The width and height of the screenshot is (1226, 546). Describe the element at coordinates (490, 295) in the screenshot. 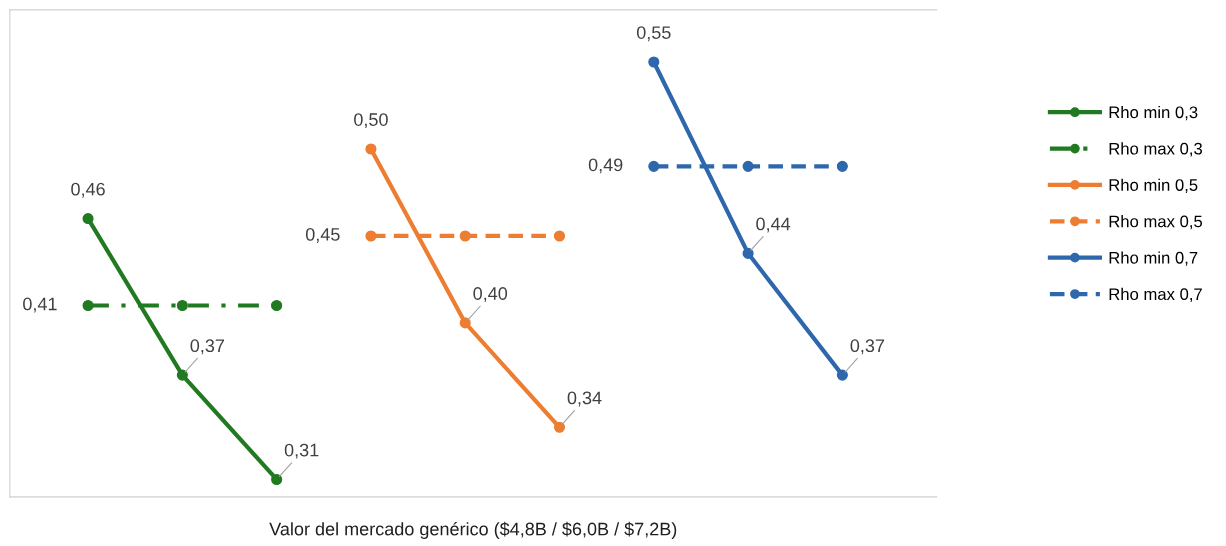

I see `data-label: 0,40` at that location.